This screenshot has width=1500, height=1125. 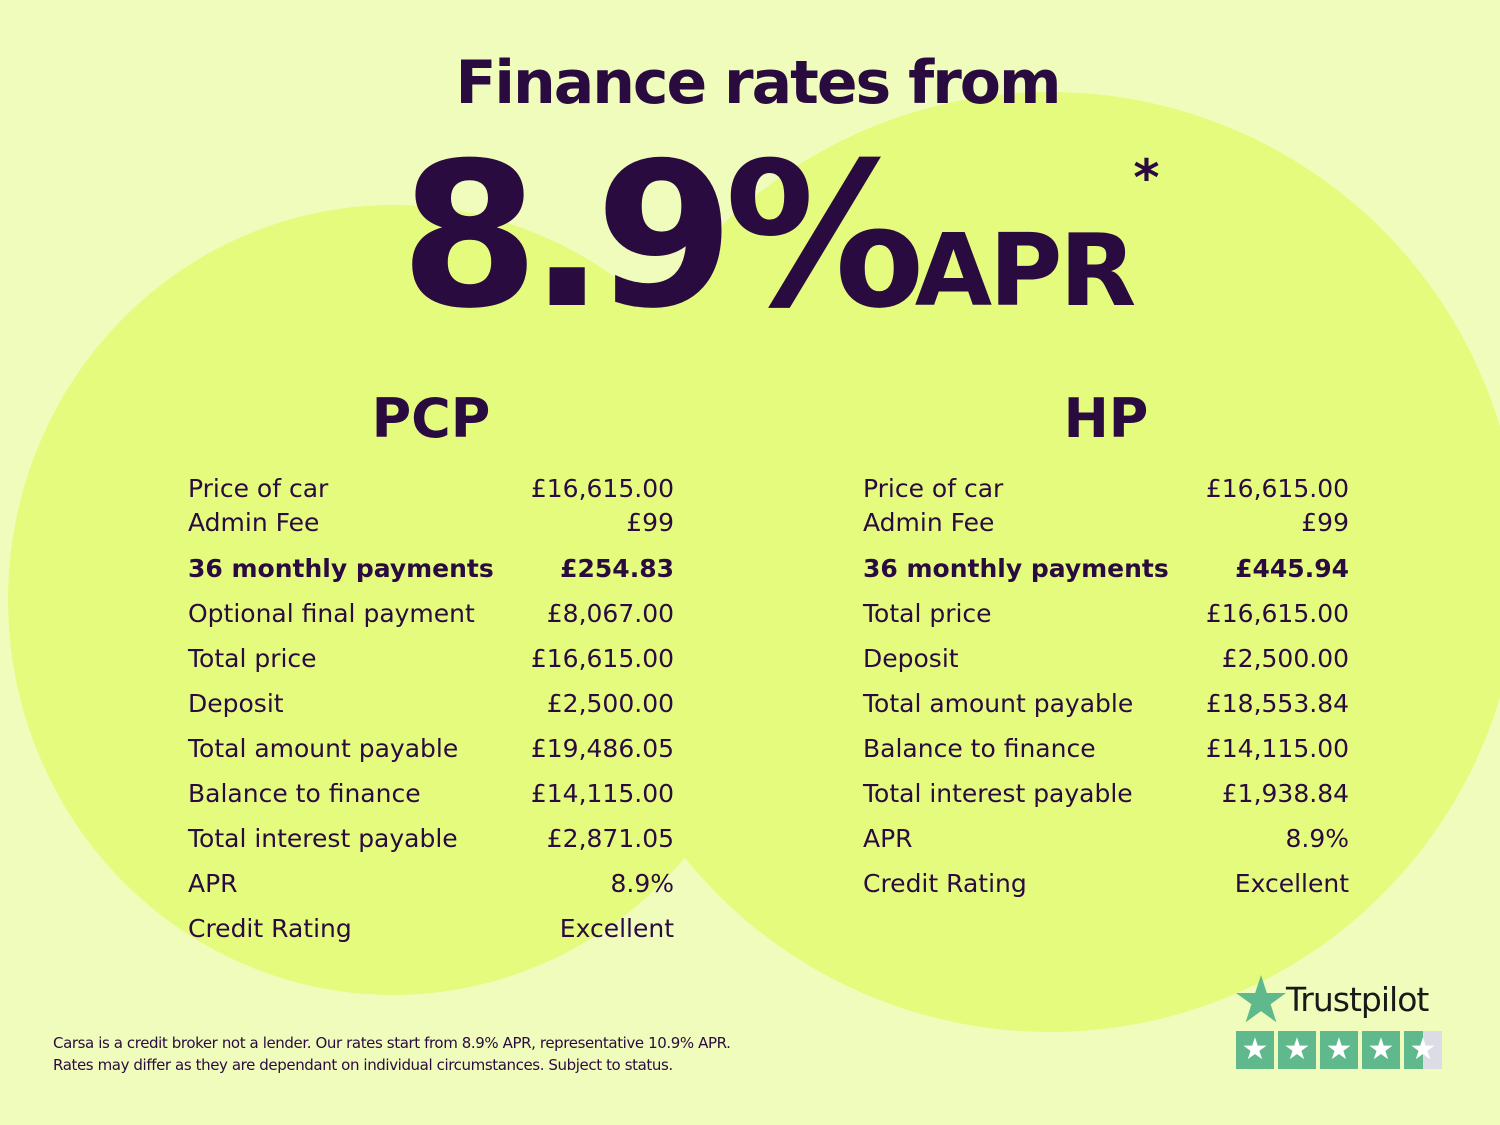 I want to click on table-row: 36 monthly payments £445.94, so click(x=1106, y=568).